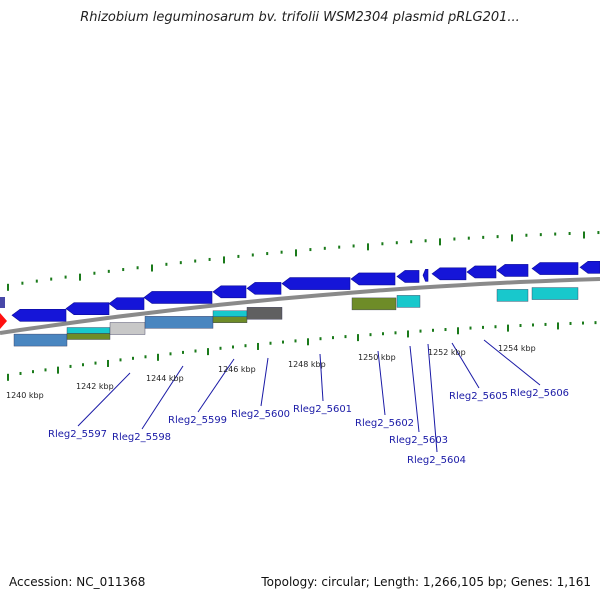 The image size is (600, 600). I want to click on label-leader-lines, so click(309, 396).